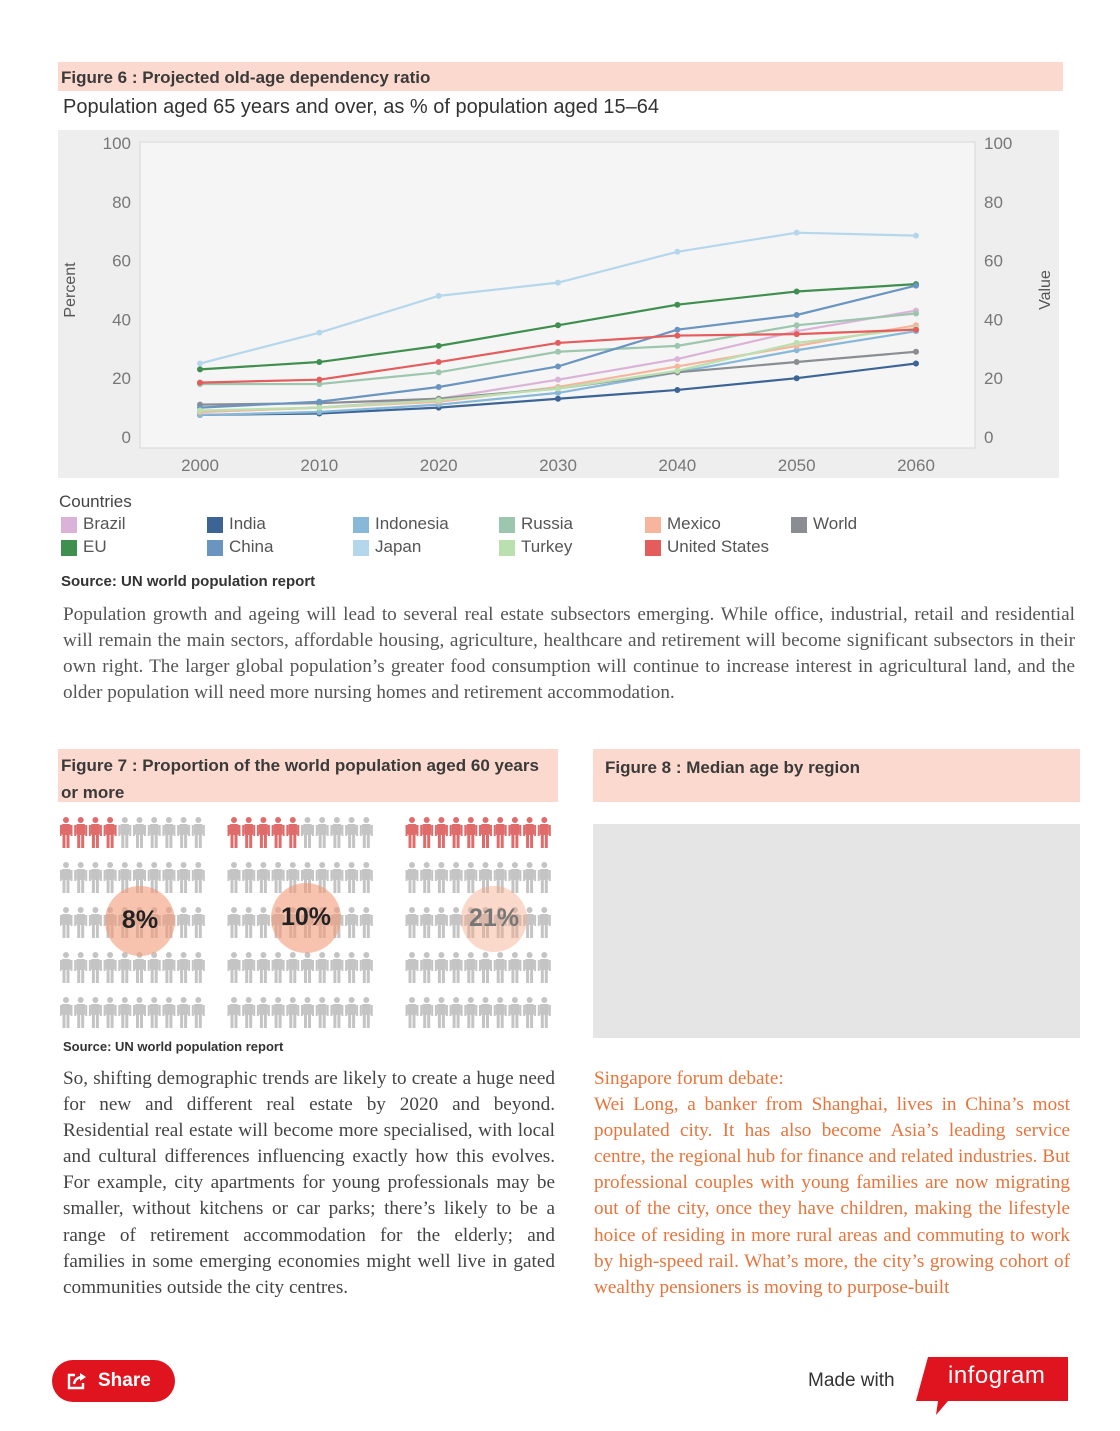  I want to click on legend-item: World, so click(823, 524).